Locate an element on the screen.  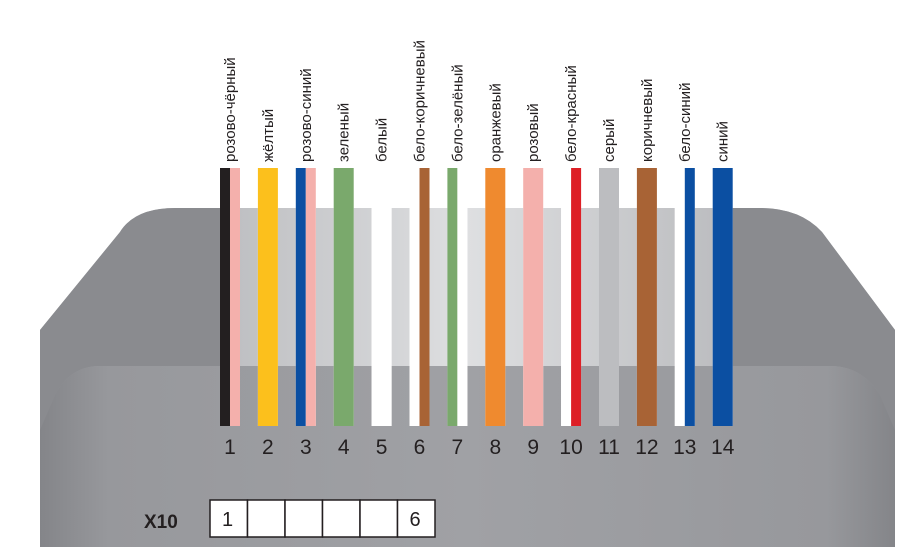
wire-3: розово-синий 3 is located at coordinates (305, 263).